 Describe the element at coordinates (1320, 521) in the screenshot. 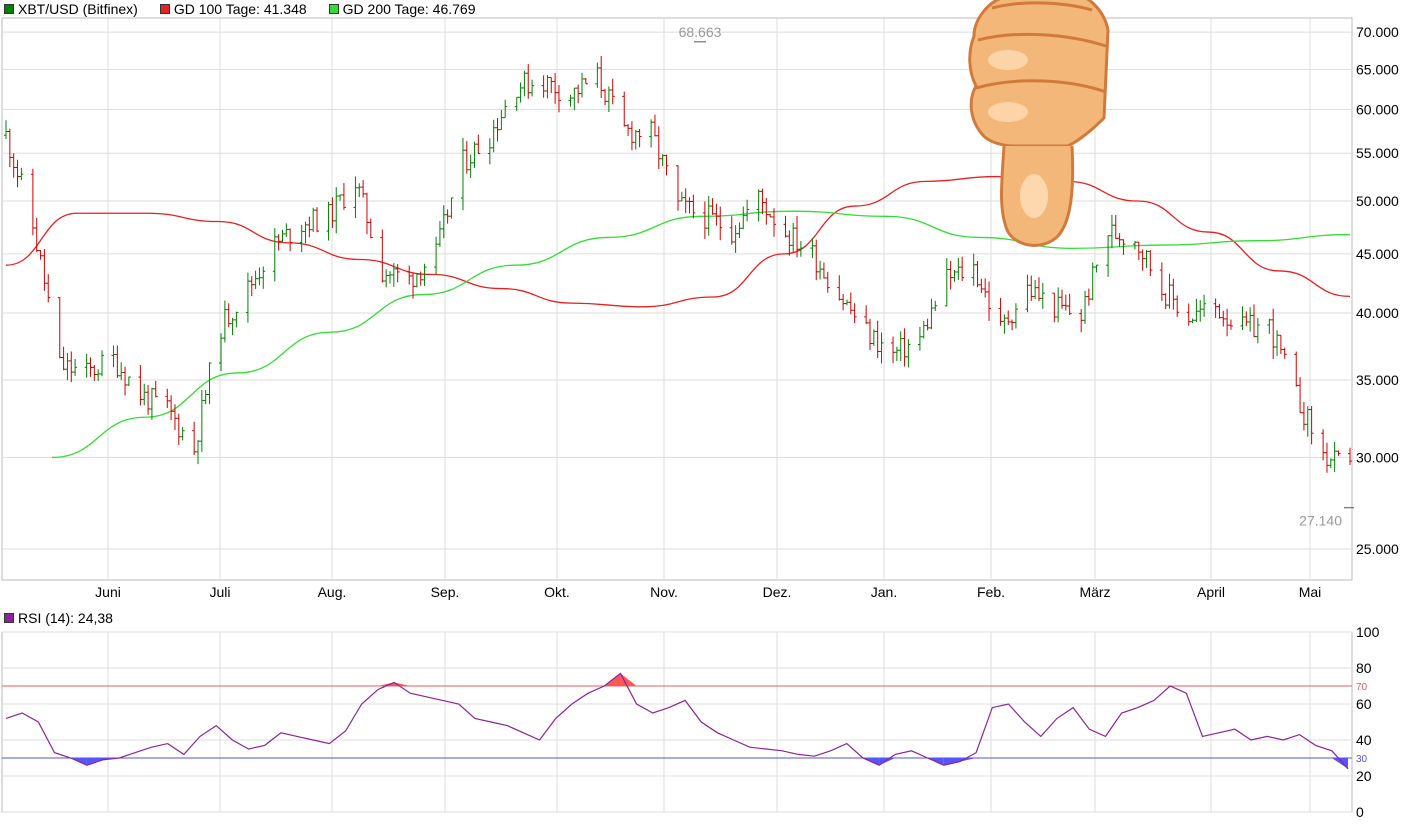

I see `low-price-label: 27.140` at that location.